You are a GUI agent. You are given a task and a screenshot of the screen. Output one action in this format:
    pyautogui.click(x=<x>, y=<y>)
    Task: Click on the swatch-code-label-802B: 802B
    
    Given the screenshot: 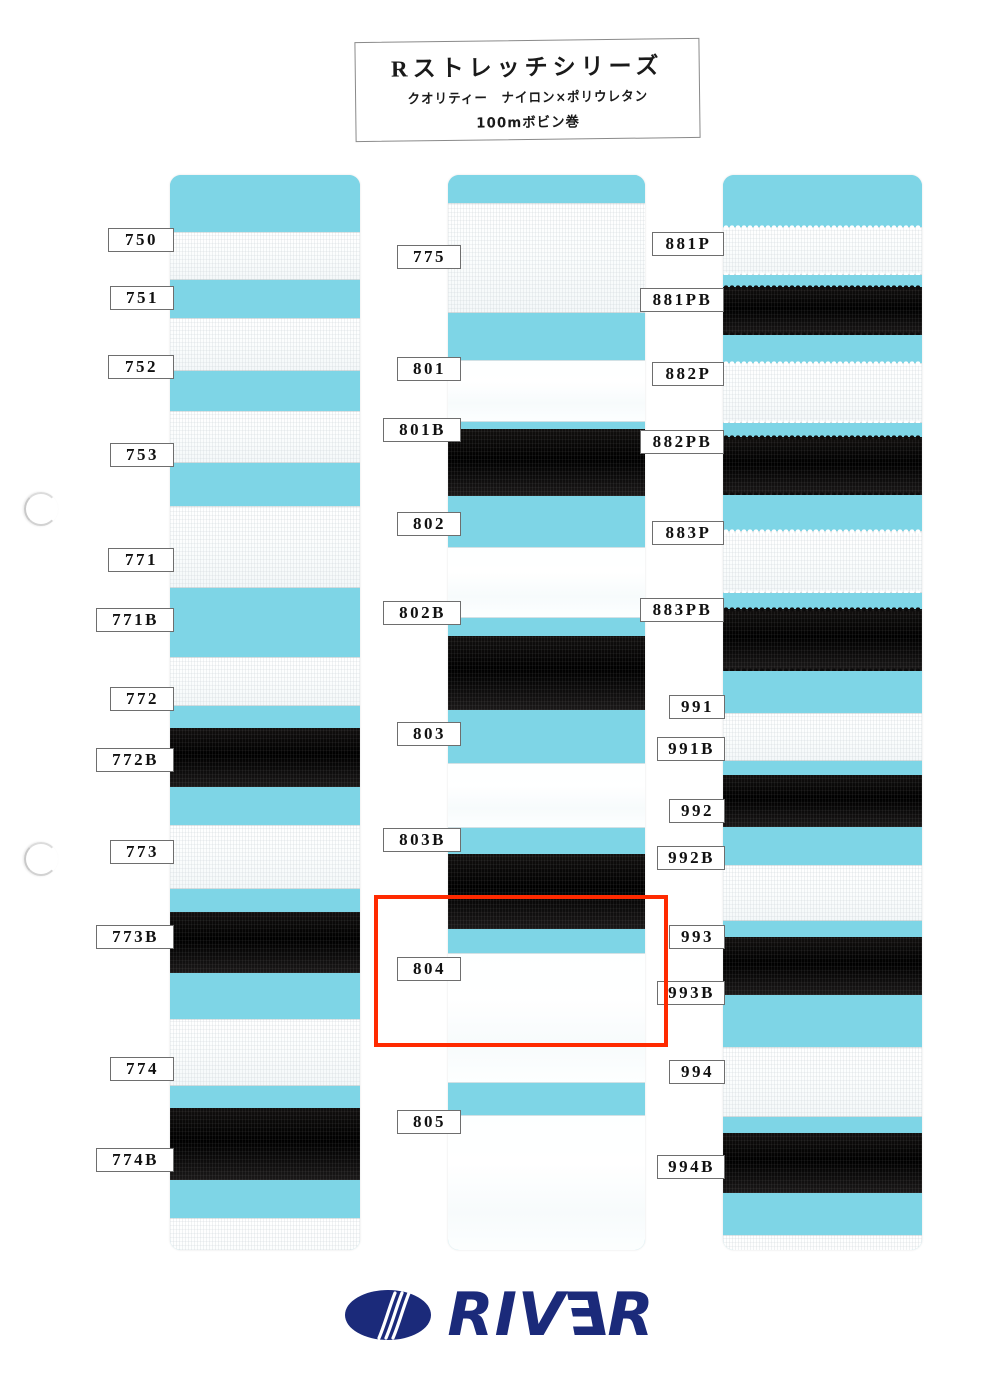 What is the action you would take?
    pyautogui.click(x=422, y=613)
    